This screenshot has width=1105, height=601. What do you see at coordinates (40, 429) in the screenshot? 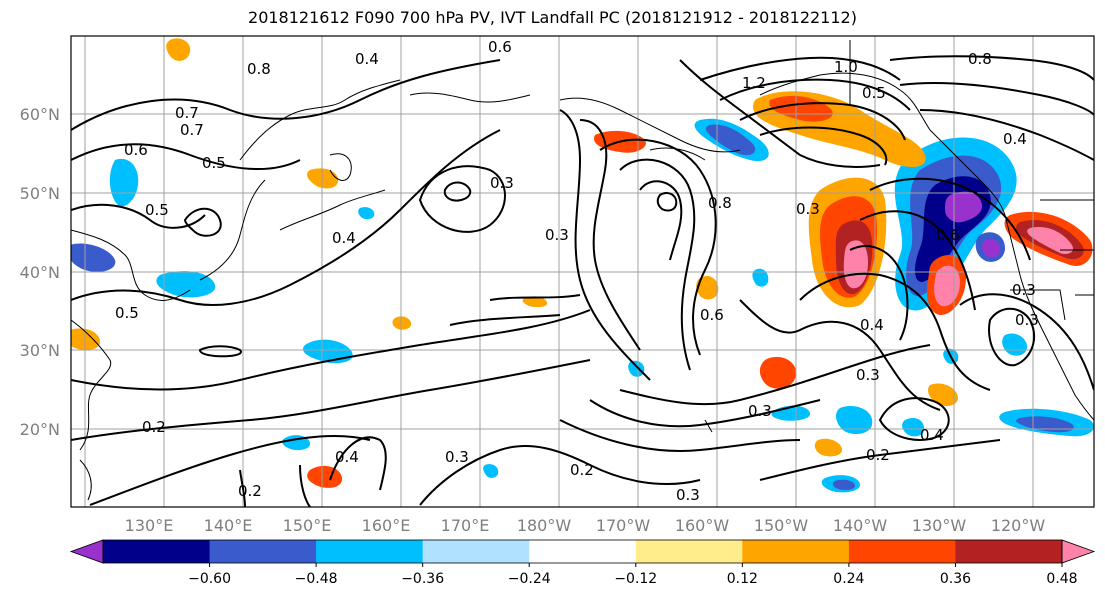
I see `lat-label: 20°N` at bounding box center [40, 429].